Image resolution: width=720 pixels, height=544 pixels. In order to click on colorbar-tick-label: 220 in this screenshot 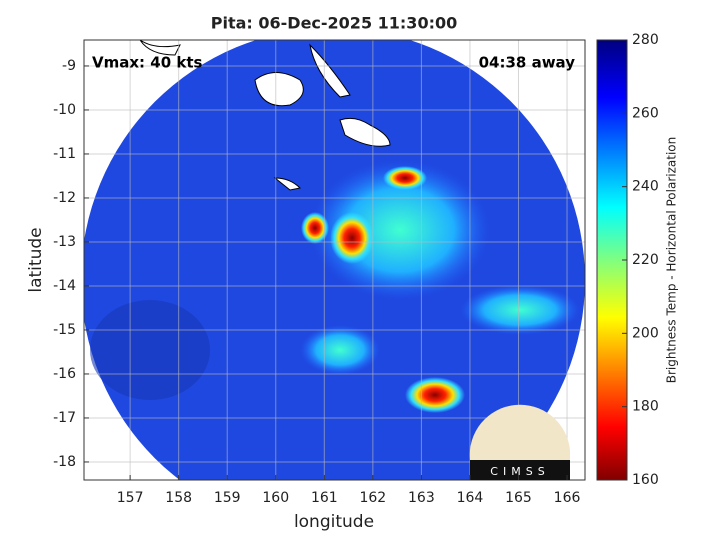, I will do `click(645, 260)`.